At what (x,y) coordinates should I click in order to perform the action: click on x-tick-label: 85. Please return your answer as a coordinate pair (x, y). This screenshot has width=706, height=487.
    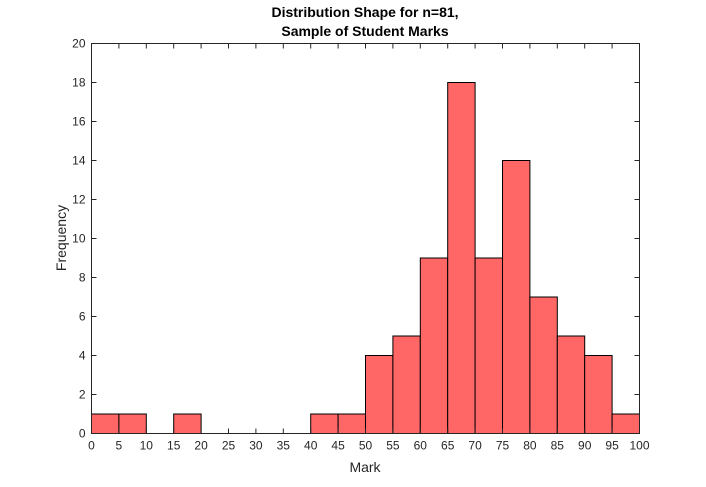
    Looking at the image, I should click on (558, 446).